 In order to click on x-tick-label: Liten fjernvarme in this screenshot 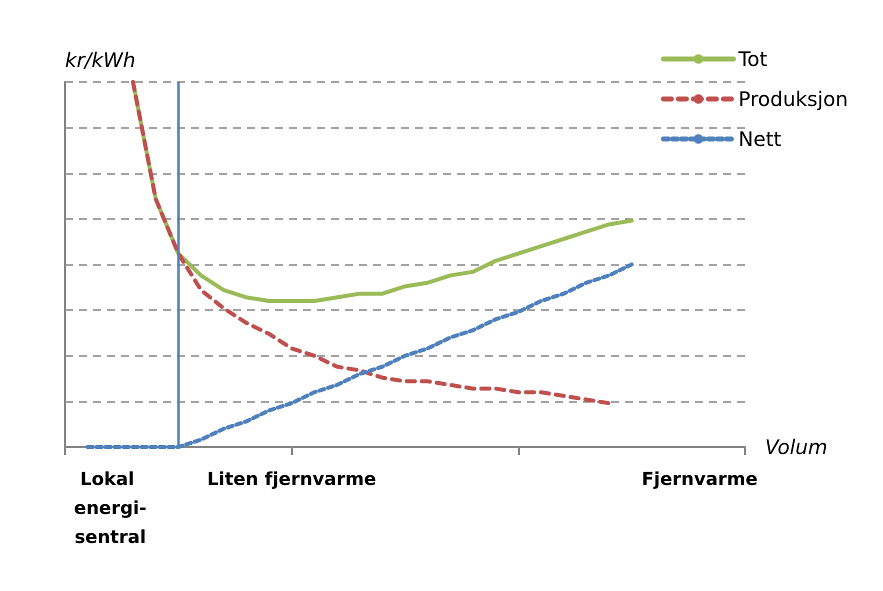, I will do `click(291, 479)`.